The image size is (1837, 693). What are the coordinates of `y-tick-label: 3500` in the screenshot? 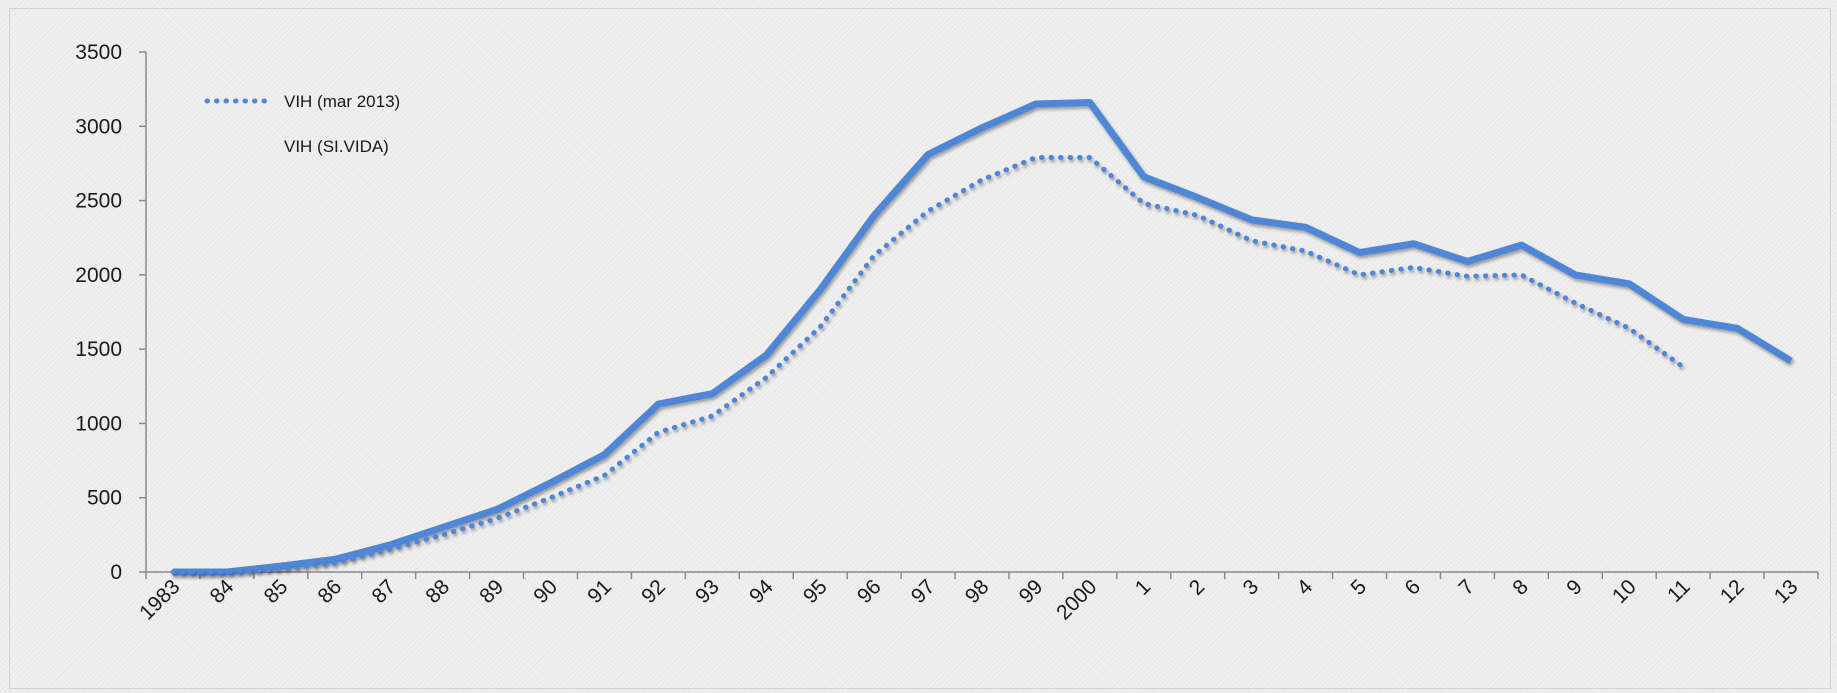 It's located at (98, 52).